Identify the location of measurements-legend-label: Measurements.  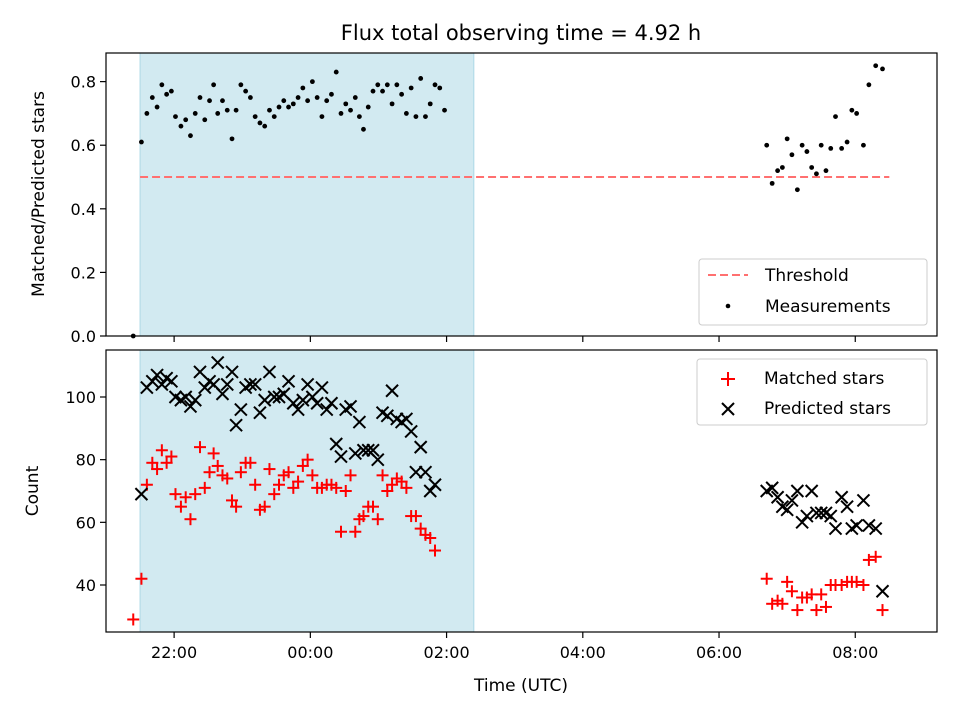
(828, 307).